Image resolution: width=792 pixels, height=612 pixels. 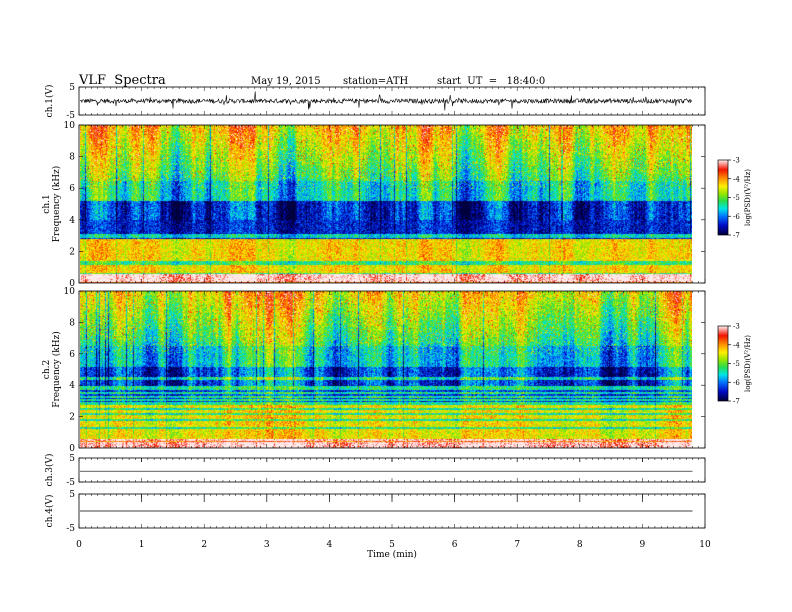 I want to click on start-time-label: start UT = 18:40:0, so click(x=491, y=81).